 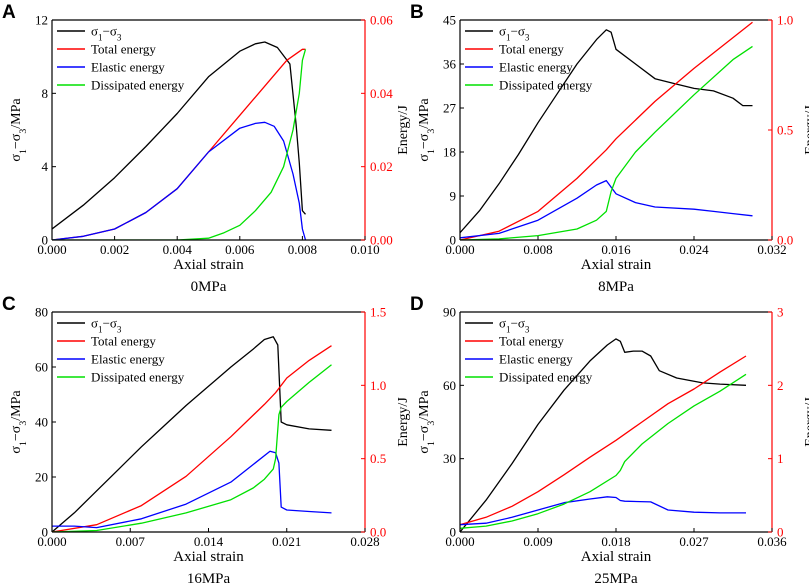 I want to click on x-tick-label: 0.006, so click(x=240, y=249).